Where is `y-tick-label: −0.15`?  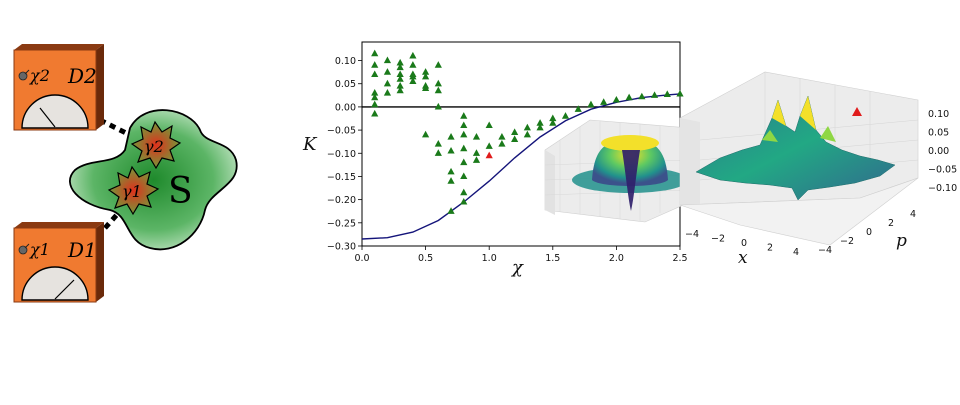
y-tick-label: −0.15 is located at coordinates (341, 177).